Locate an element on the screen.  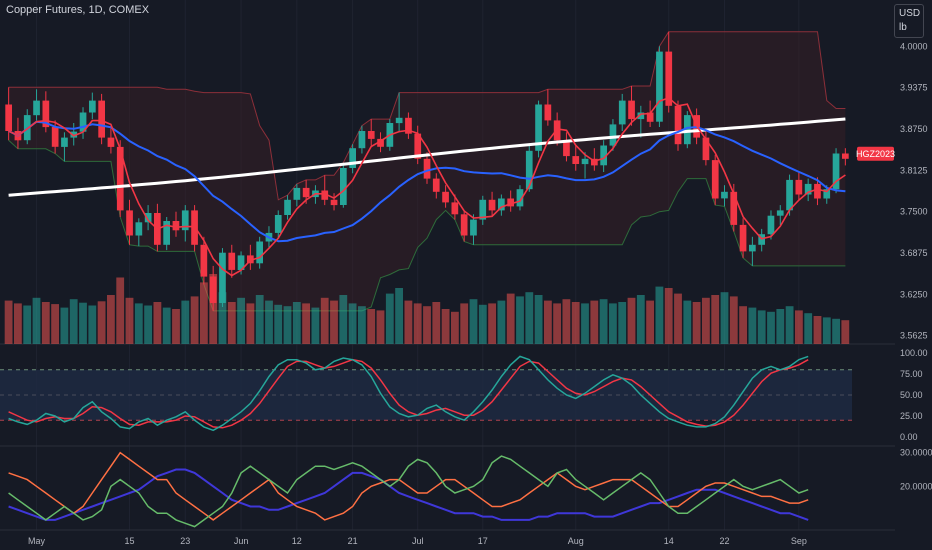
time-tick-label: 17 is located at coordinates (483, 541).